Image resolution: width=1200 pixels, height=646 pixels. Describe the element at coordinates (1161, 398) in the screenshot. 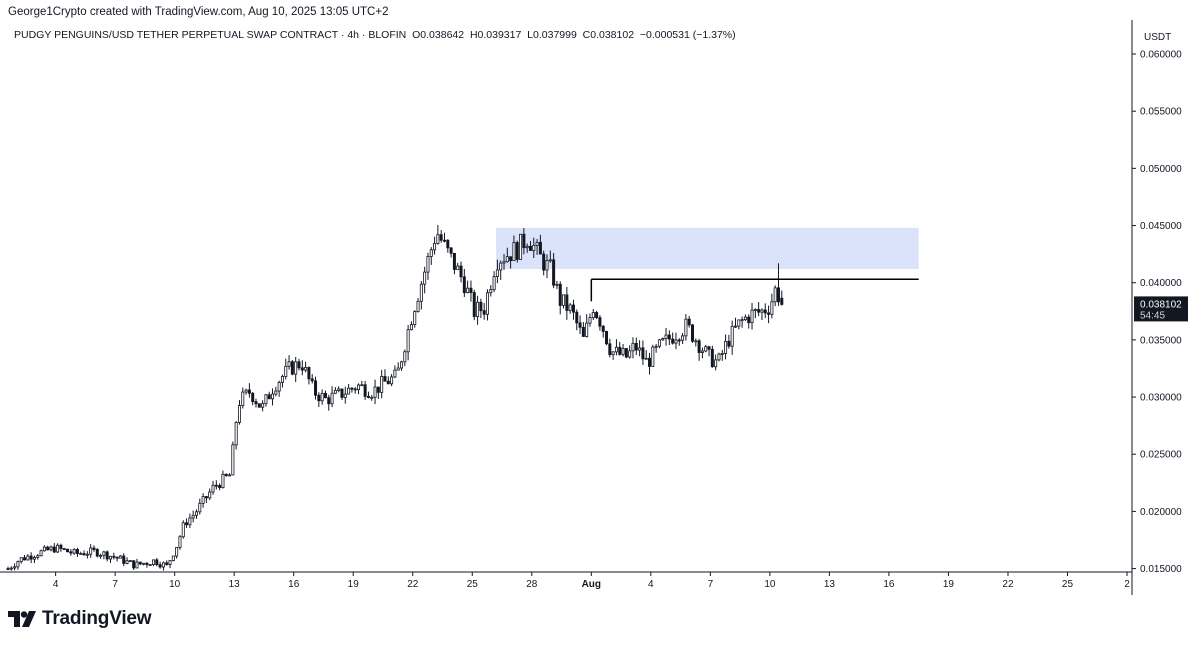

I see `price-tick-label: 0.030000` at that location.